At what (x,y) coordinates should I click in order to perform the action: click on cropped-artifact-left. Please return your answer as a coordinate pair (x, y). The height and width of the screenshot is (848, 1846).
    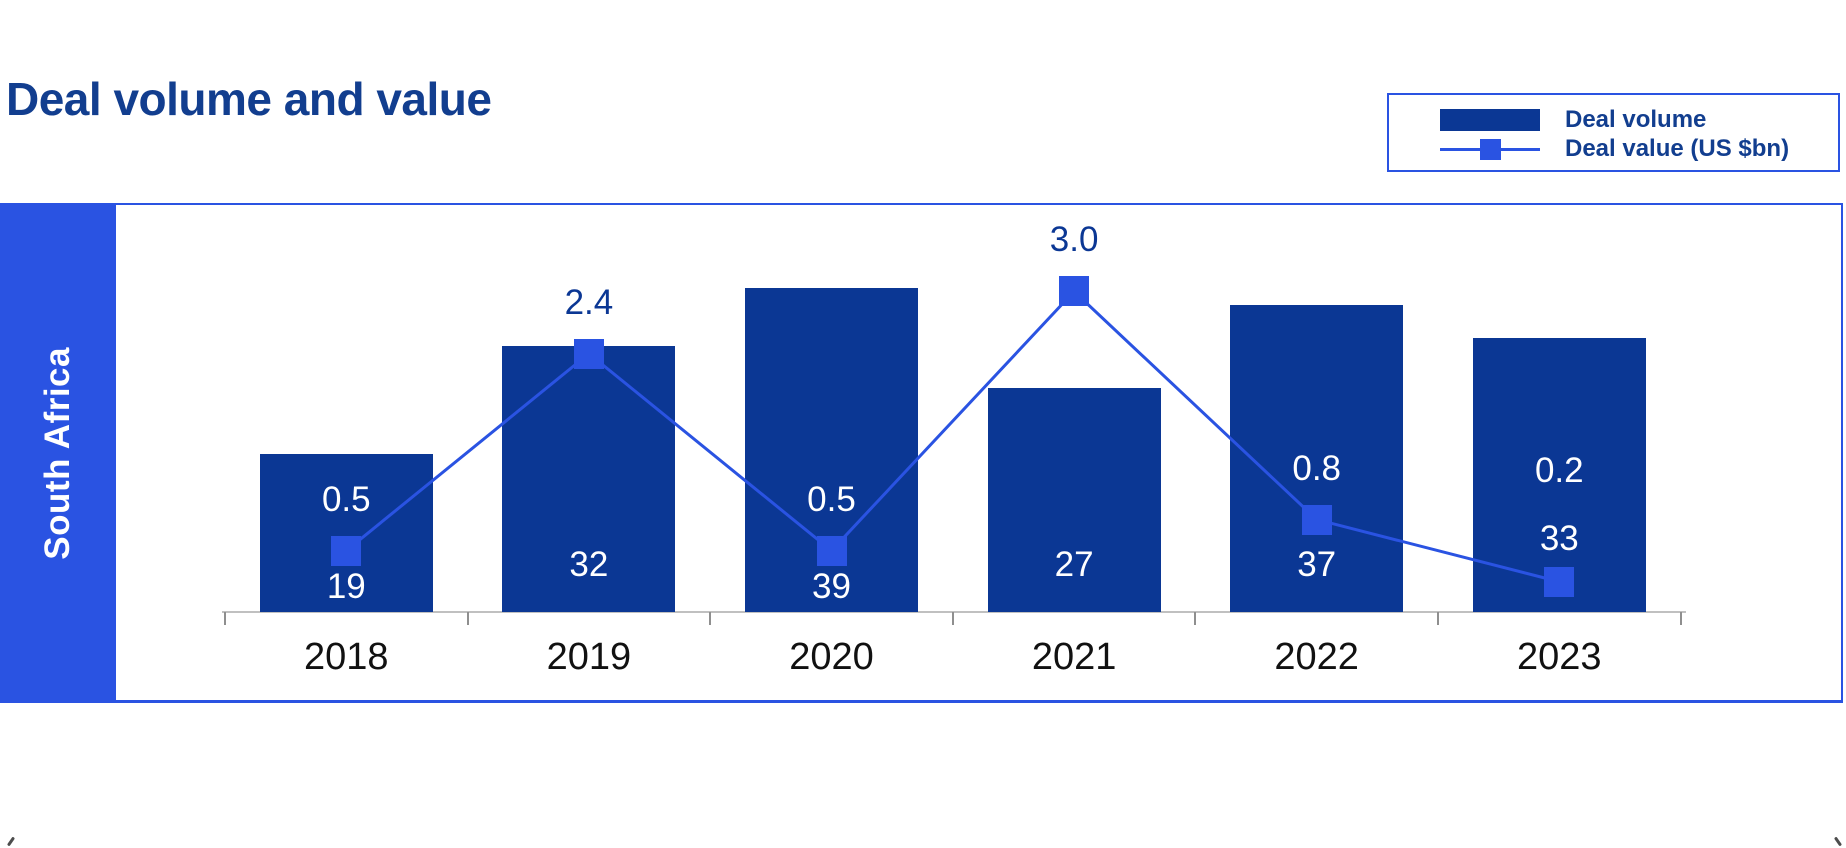
    Looking at the image, I should click on (11, 841).